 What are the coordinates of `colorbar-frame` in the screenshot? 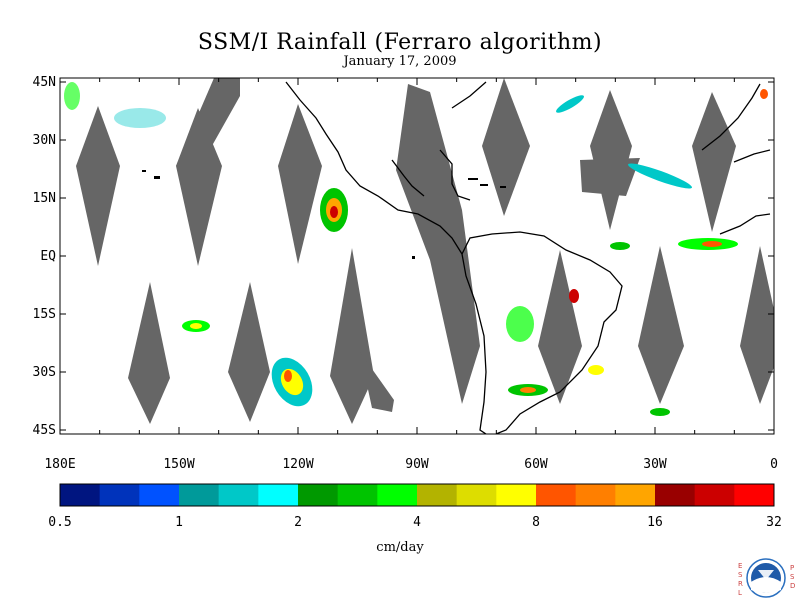 It's located at (417, 495).